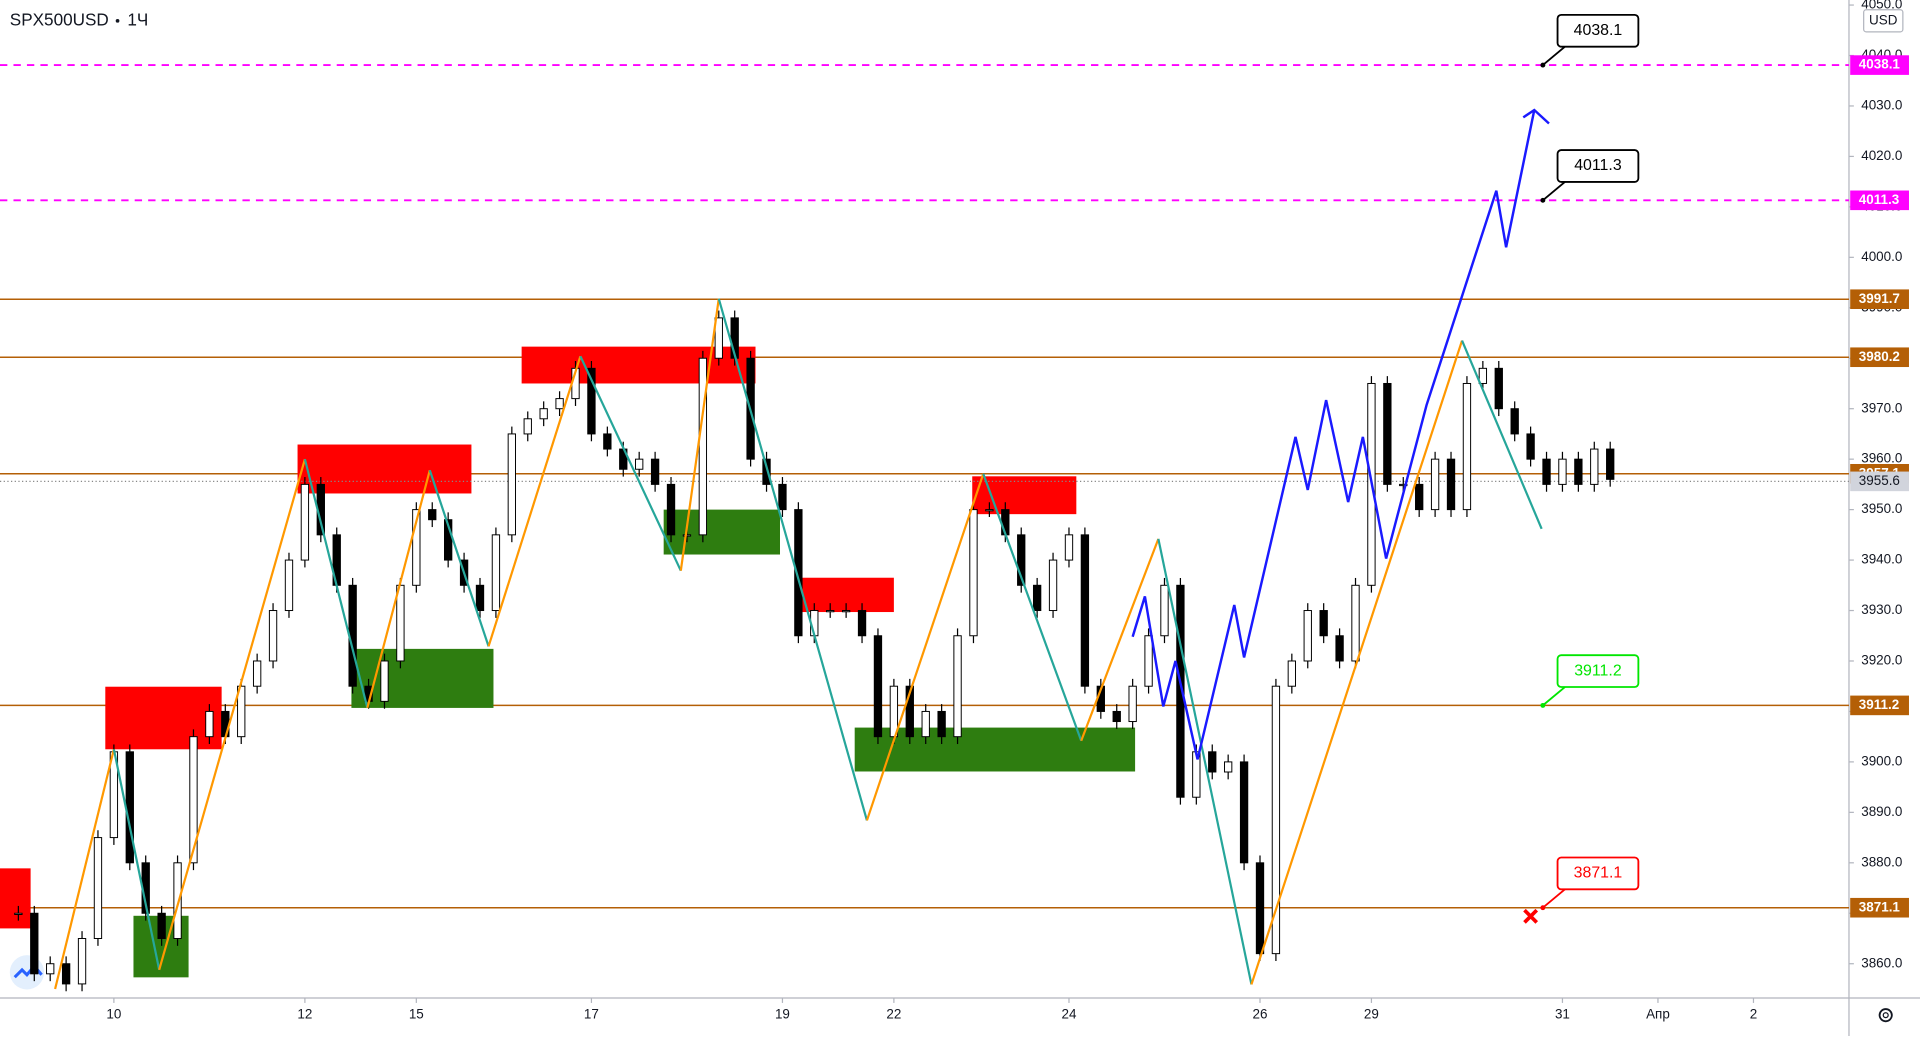 The height and width of the screenshot is (1041, 1920). I want to click on stop-cross, so click(1531, 916).